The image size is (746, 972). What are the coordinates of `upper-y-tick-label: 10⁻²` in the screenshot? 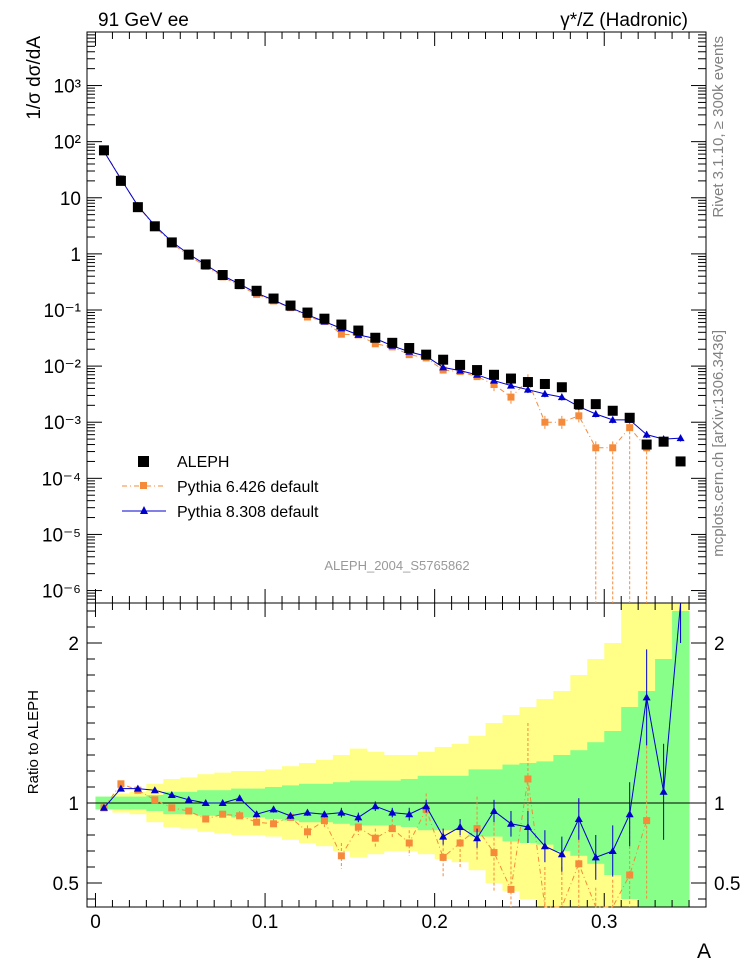 It's located at (63, 367).